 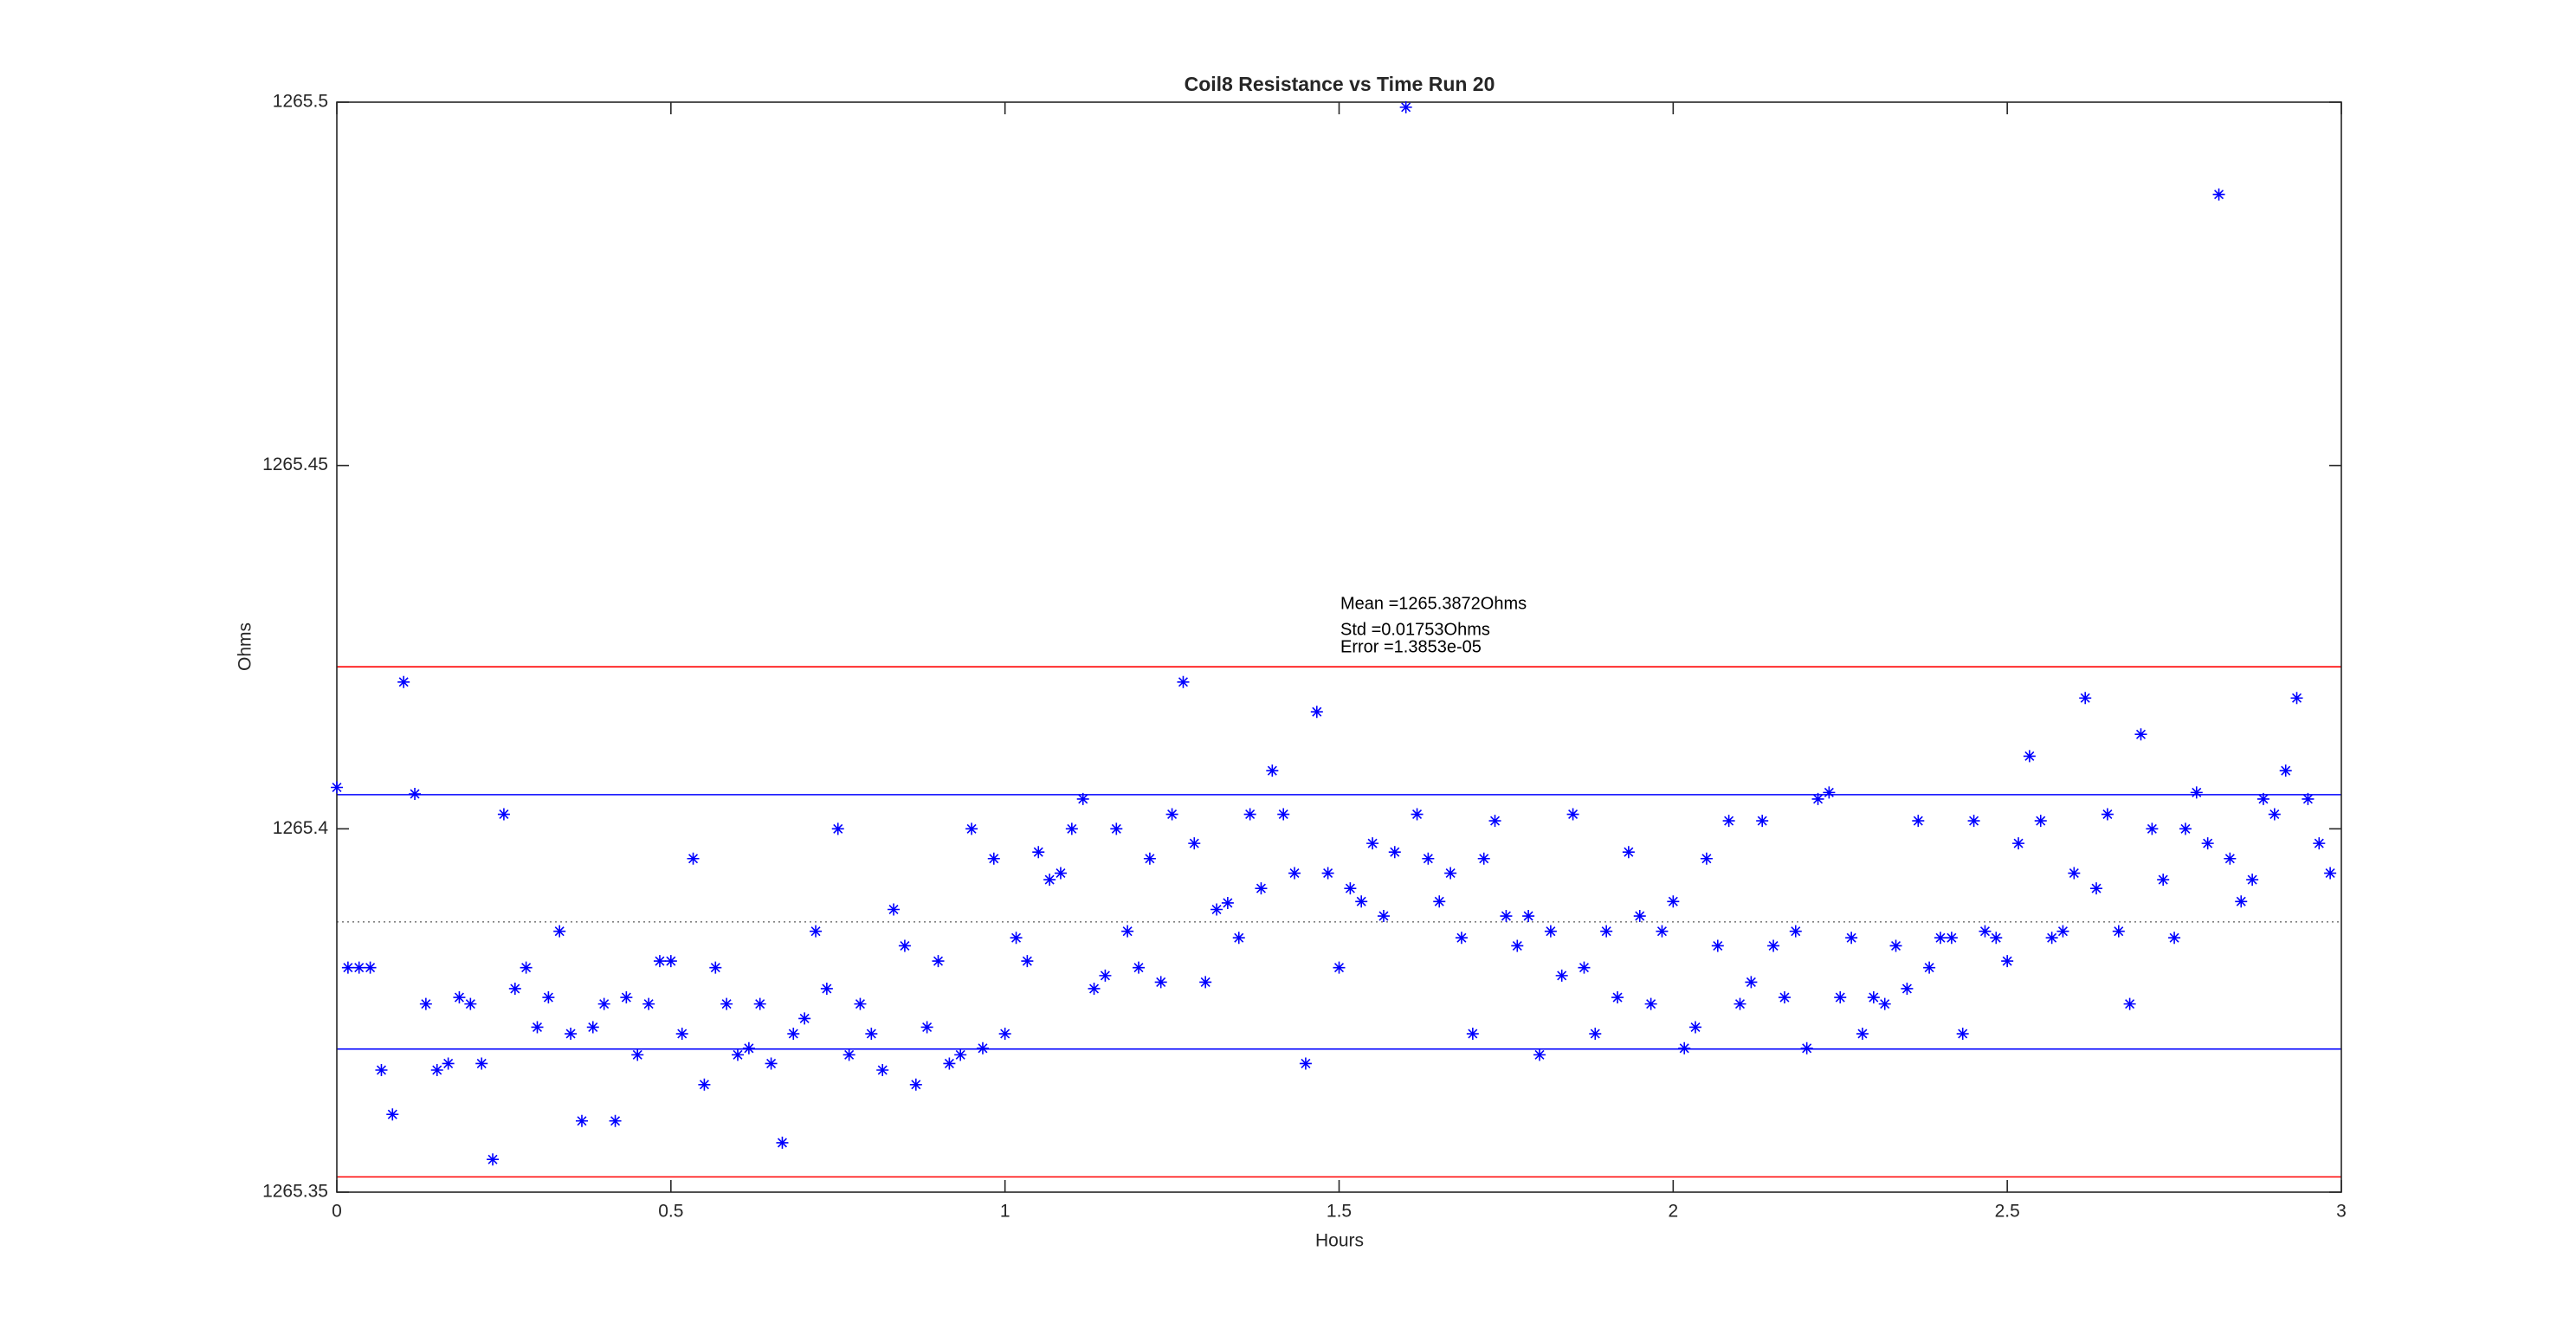 What do you see at coordinates (1339, 1241) in the screenshot?
I see `x-axis-label: Hours` at bounding box center [1339, 1241].